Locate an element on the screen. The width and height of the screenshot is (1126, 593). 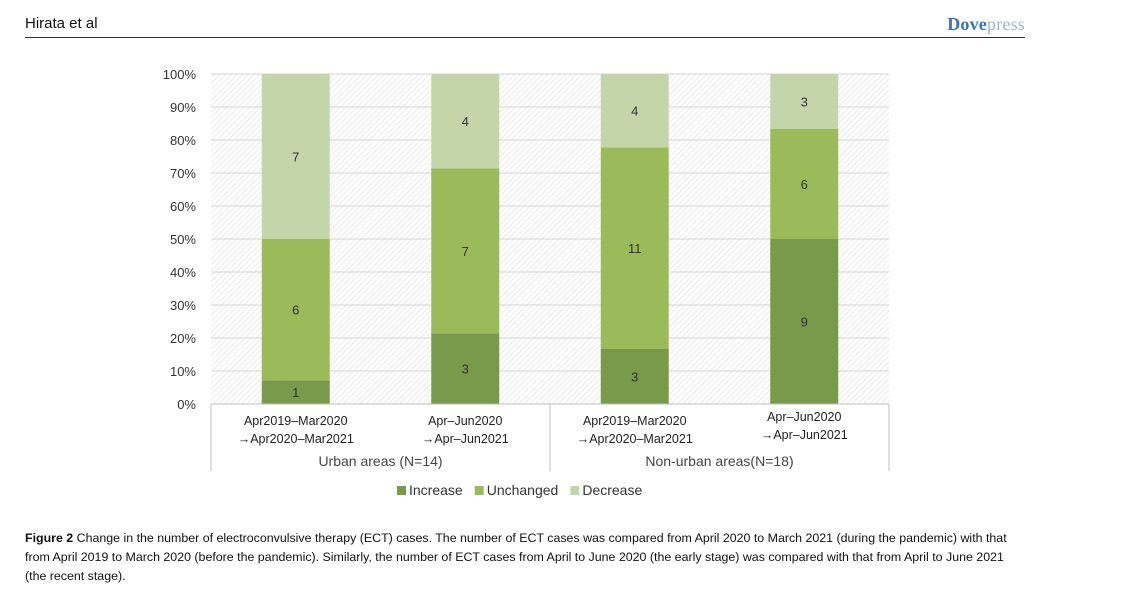
x-group-label: Urban areas (N=14) is located at coordinates (380, 461).